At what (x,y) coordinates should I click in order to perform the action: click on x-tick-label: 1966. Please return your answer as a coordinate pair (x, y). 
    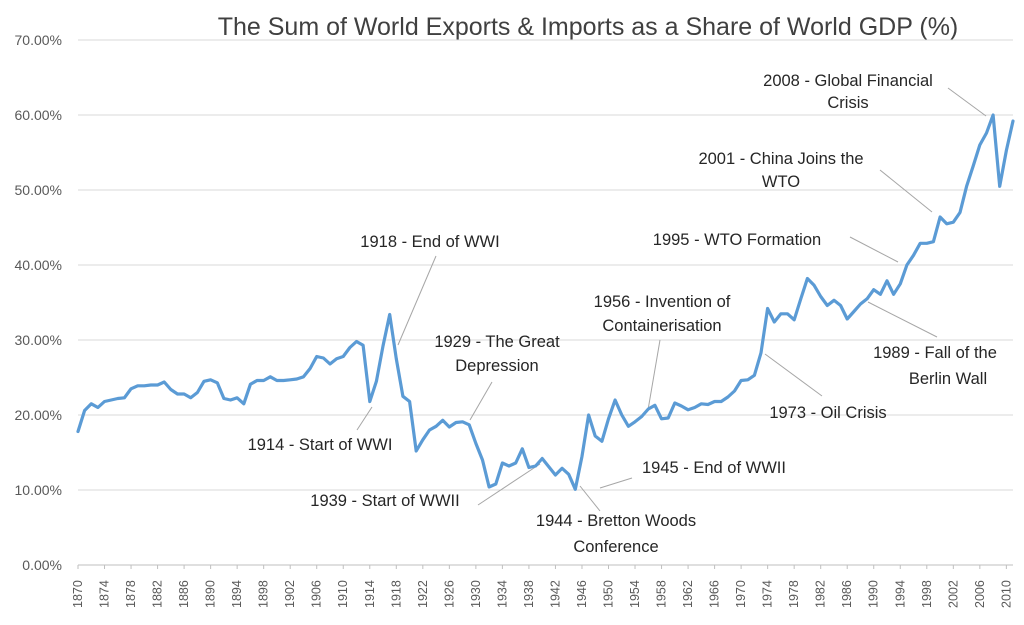
    Looking at the image, I should click on (715, 594).